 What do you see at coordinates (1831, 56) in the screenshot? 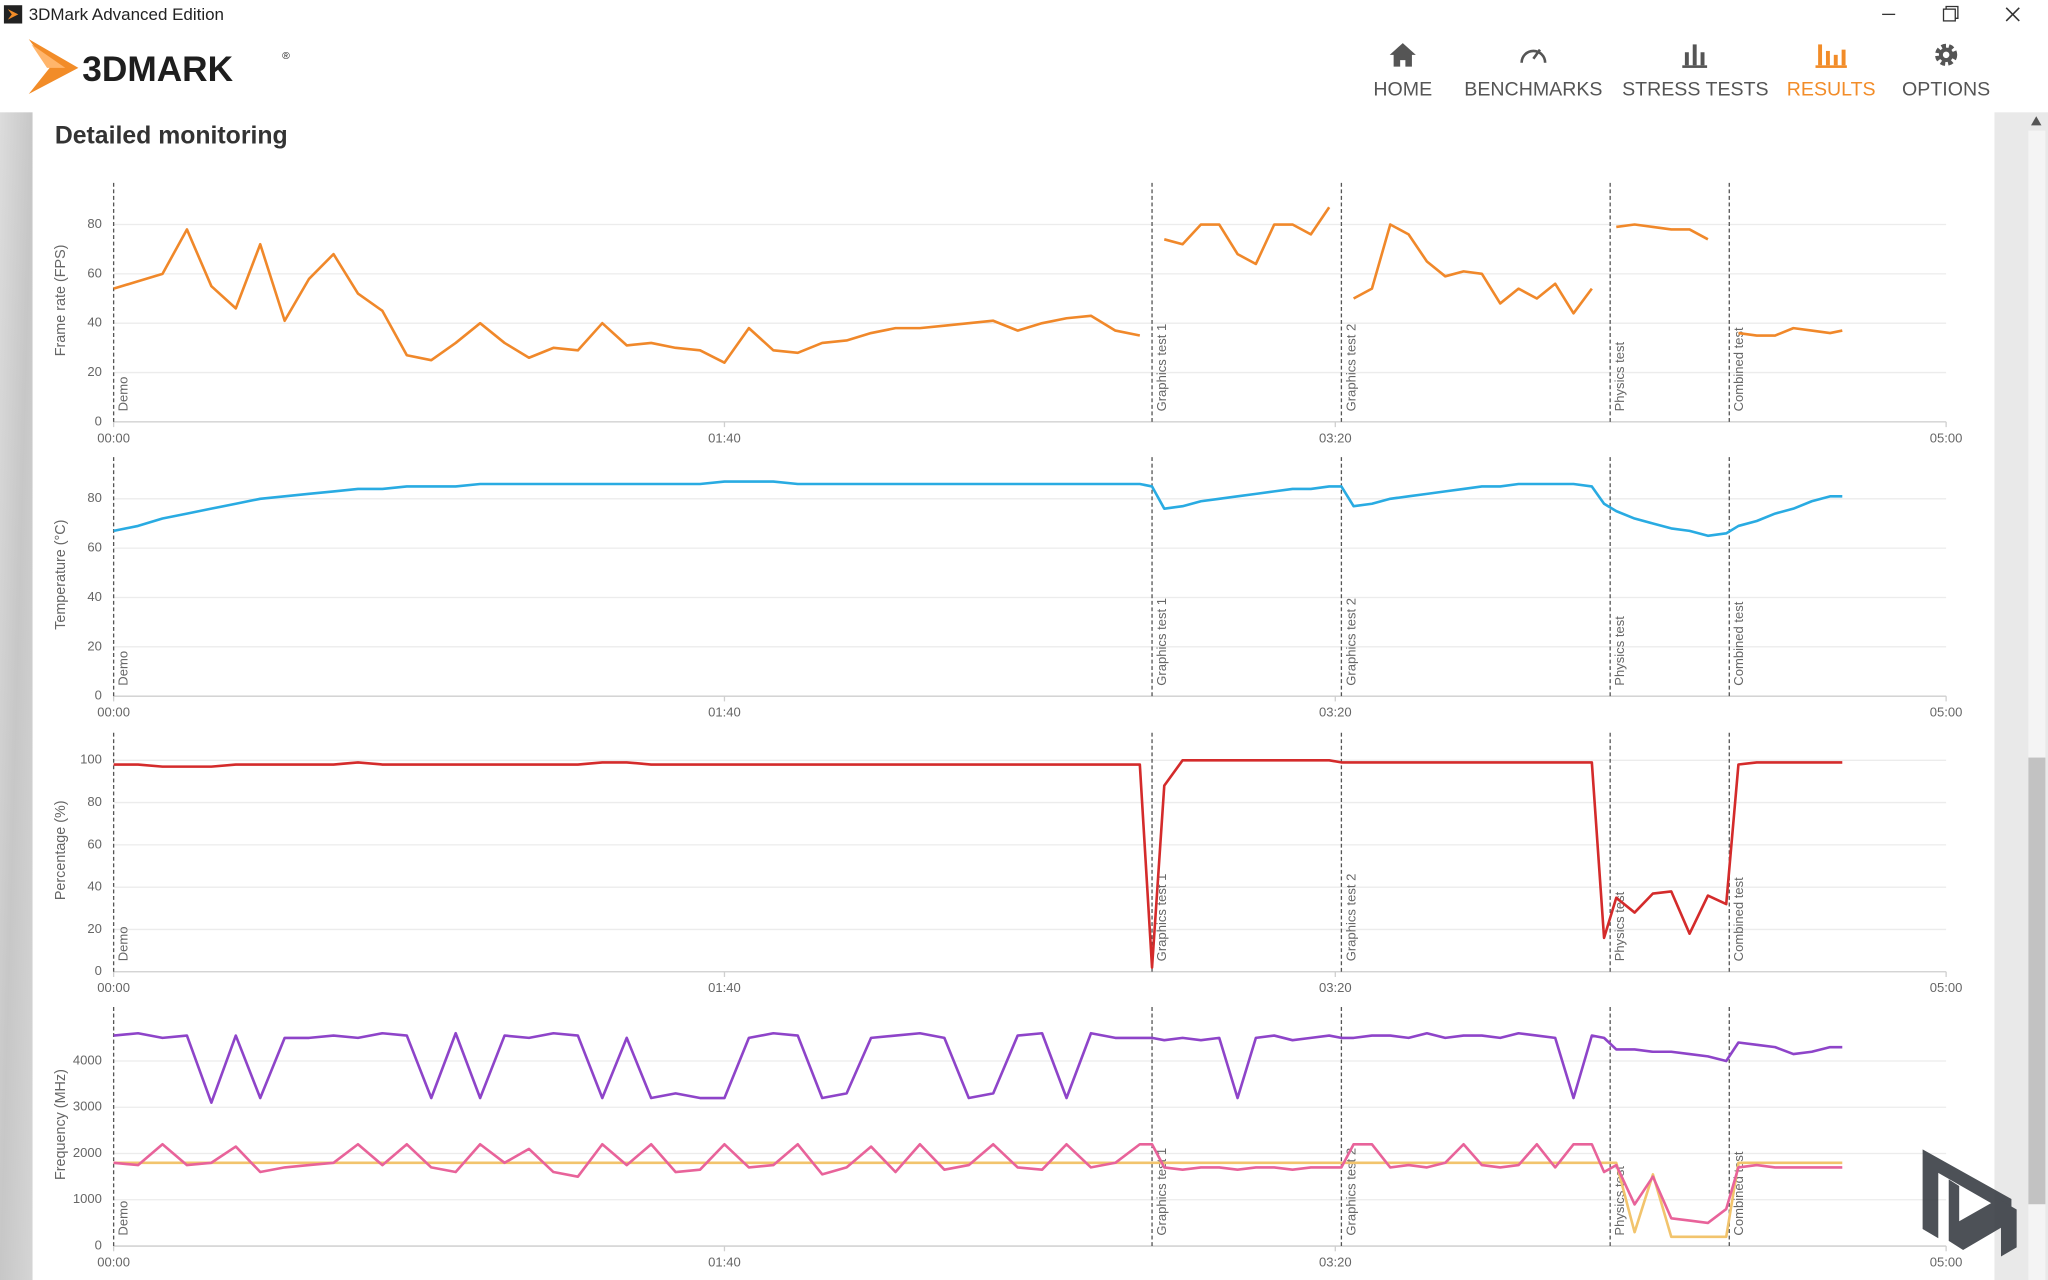
I see `results-icon` at bounding box center [1831, 56].